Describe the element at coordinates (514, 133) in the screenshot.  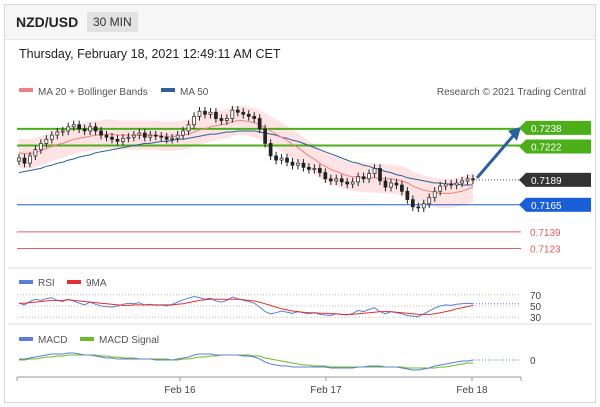
I see `projection-arrow-head` at that location.